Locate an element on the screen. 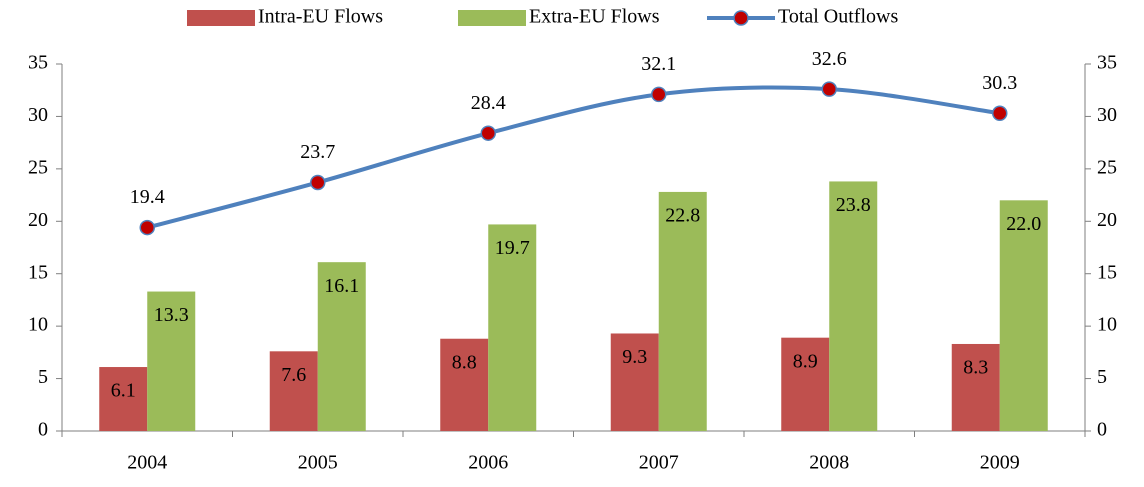 This screenshot has width=1144, height=487. y-tick-label: 35 is located at coordinates (38, 63).